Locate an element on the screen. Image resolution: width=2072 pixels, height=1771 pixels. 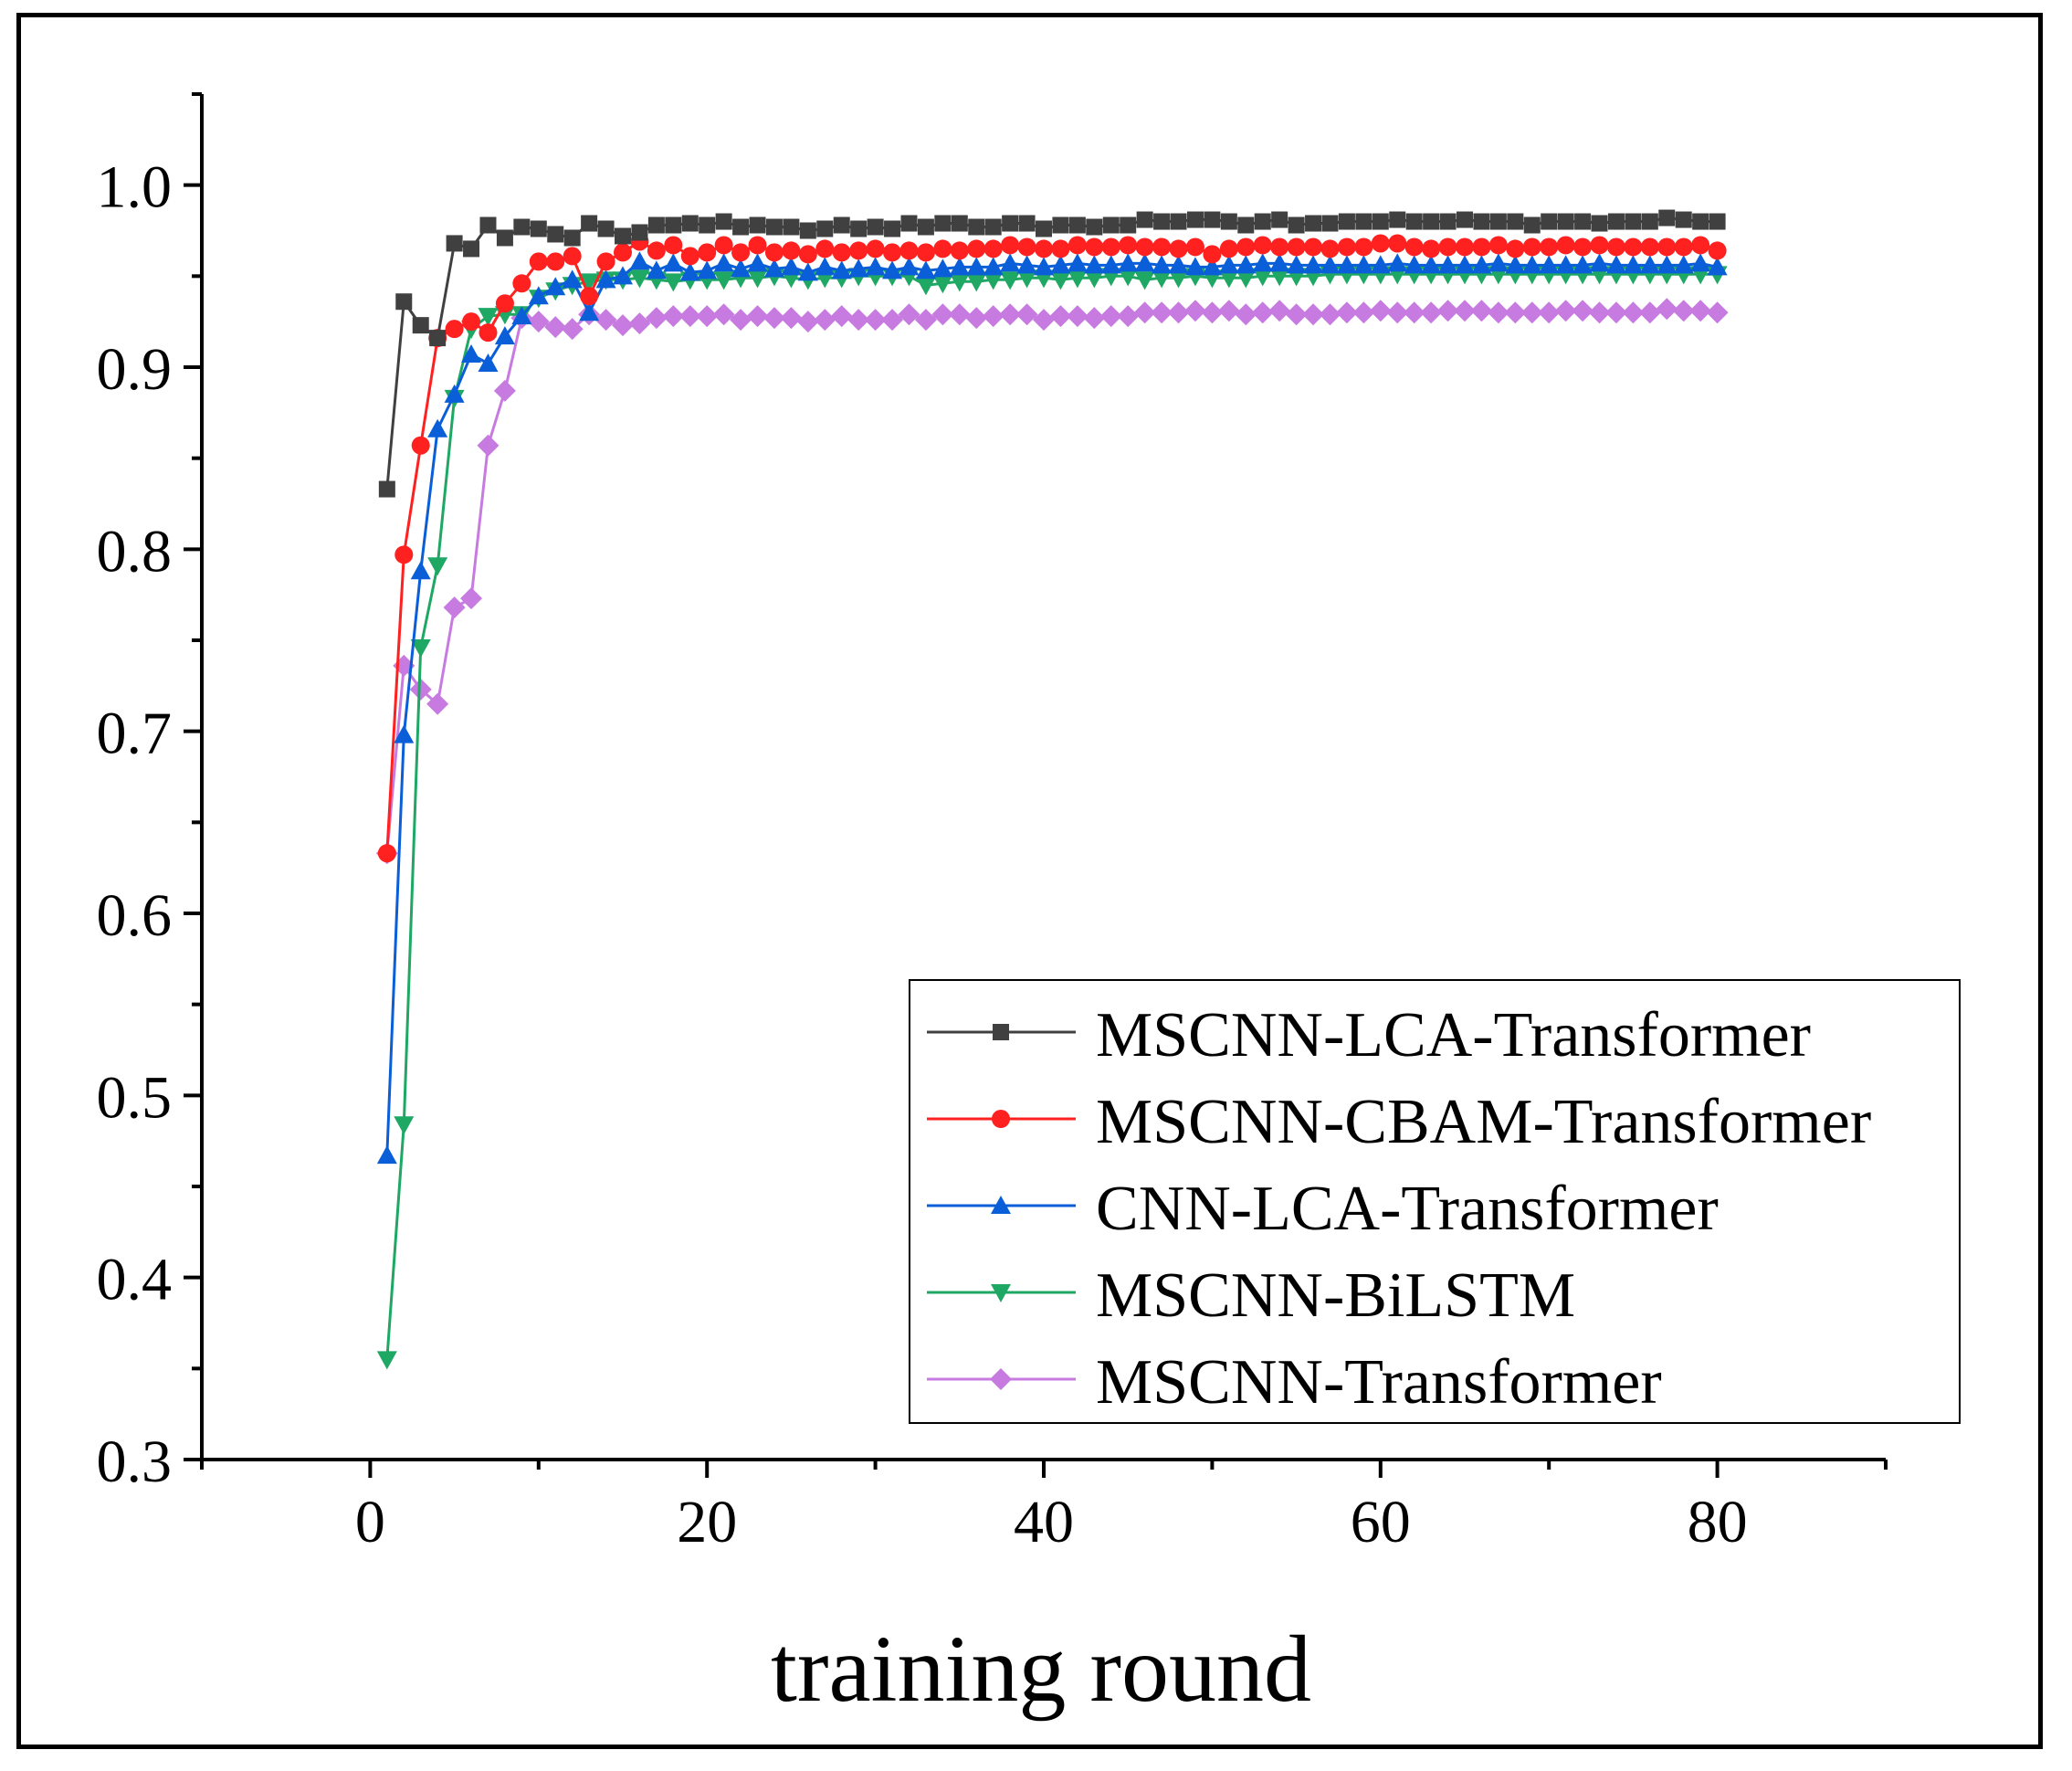
y-tick-label: 0.3 is located at coordinates (135, 1461).